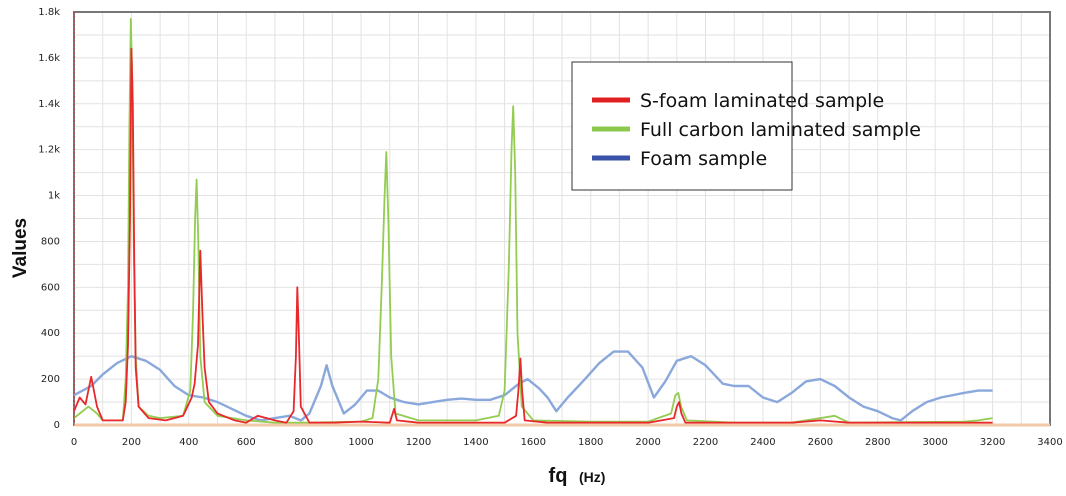 Image resolution: width=1066 pixels, height=496 pixels. Describe the element at coordinates (50, 287) in the screenshot. I see `y-tick-label: 600` at that location.